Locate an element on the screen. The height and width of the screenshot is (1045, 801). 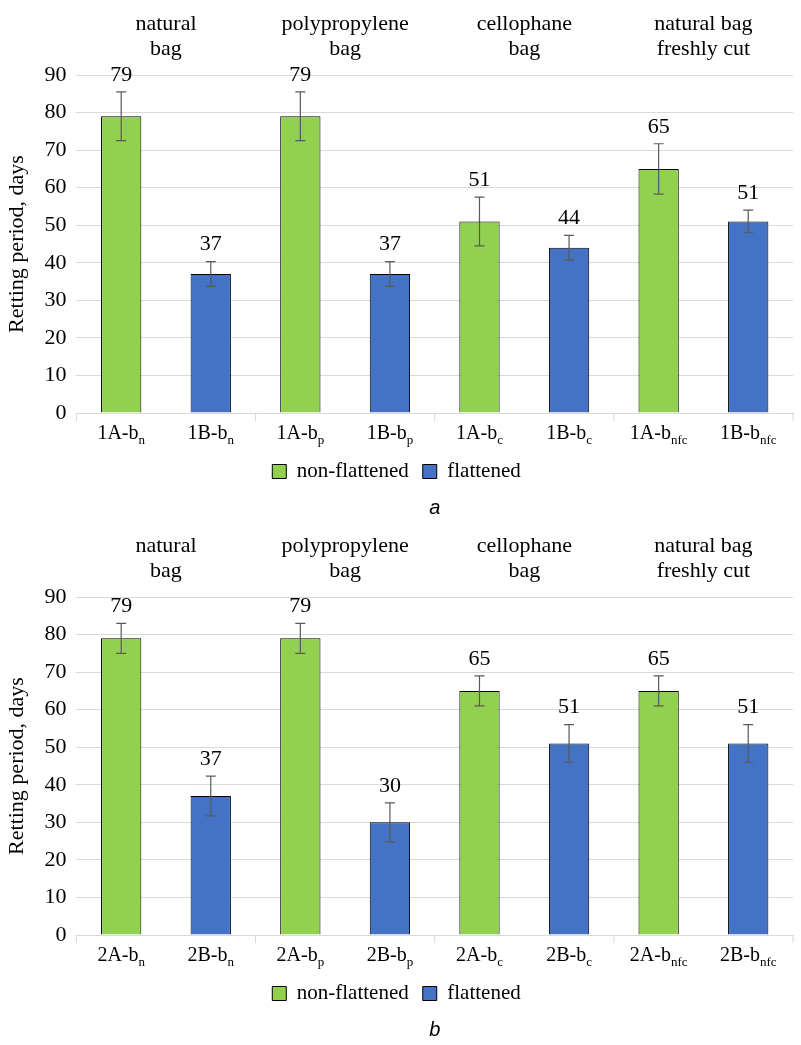
data-label: 44 is located at coordinates (569, 217).